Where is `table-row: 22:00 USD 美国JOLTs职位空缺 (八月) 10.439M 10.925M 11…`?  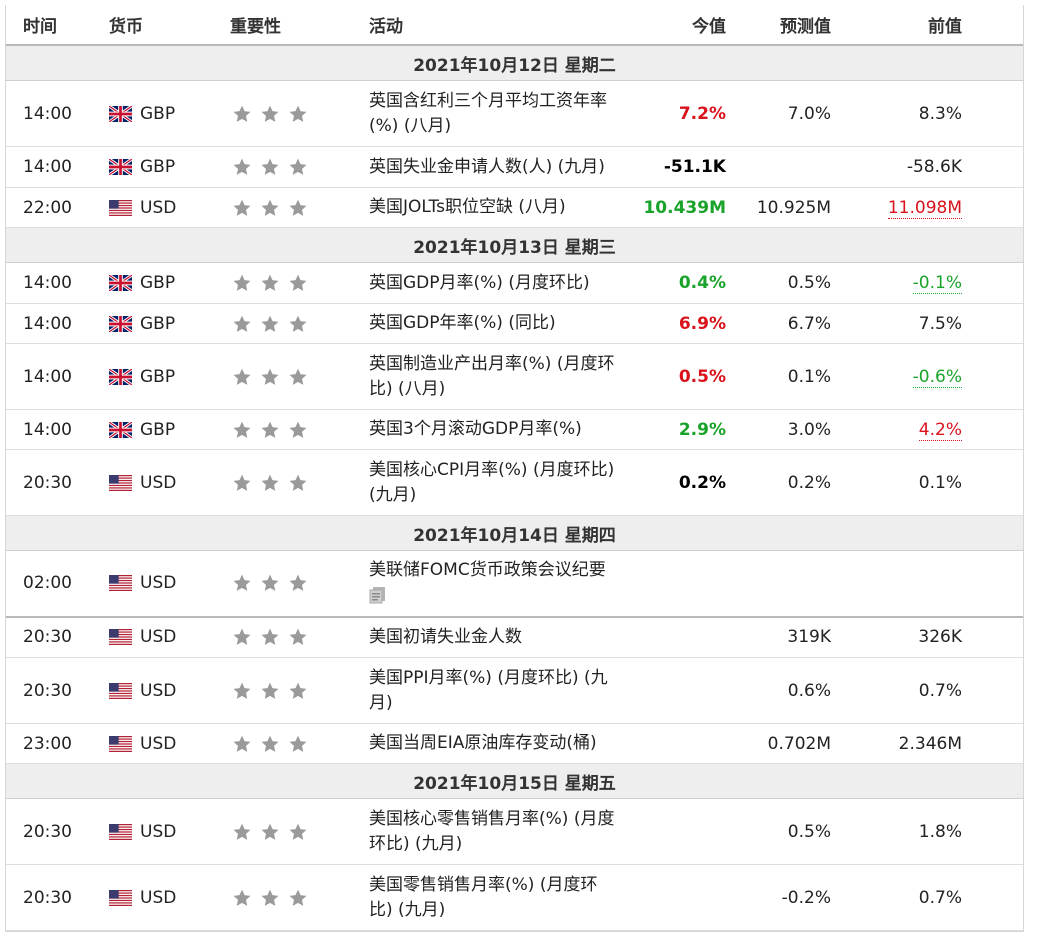 table-row: 22:00 USD 美国JOLTs职位空缺 (八月) 10.439M 10.925M 11… is located at coordinates (514, 207).